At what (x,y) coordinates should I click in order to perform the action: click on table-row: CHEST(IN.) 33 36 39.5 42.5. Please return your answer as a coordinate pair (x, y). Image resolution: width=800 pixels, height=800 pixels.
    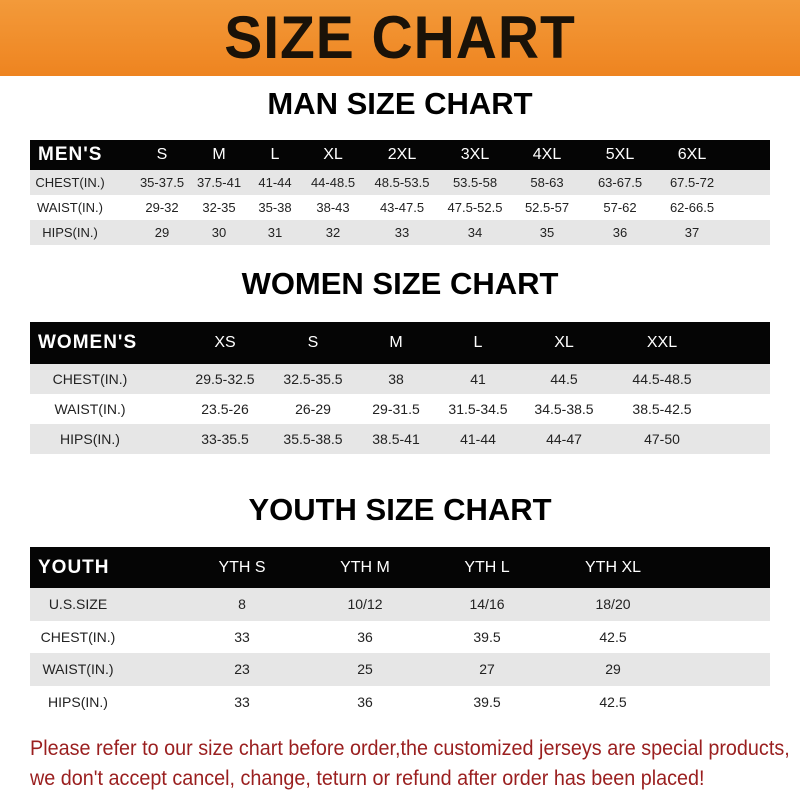
    Looking at the image, I should click on (400, 636).